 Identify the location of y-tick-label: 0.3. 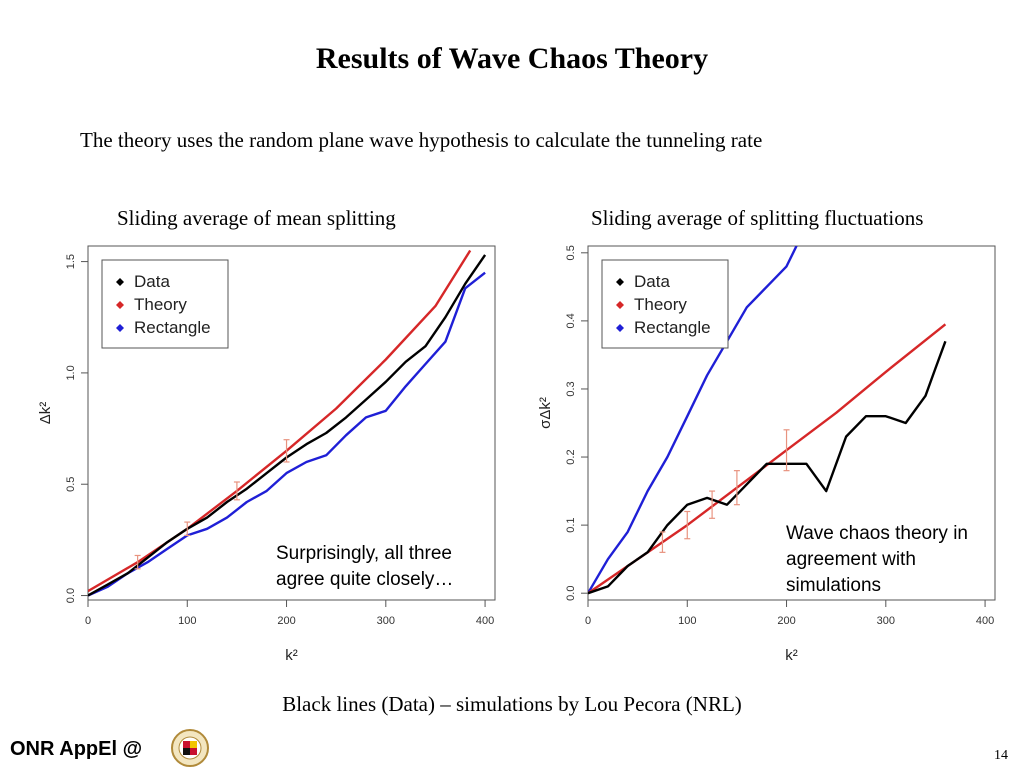
(571, 388).